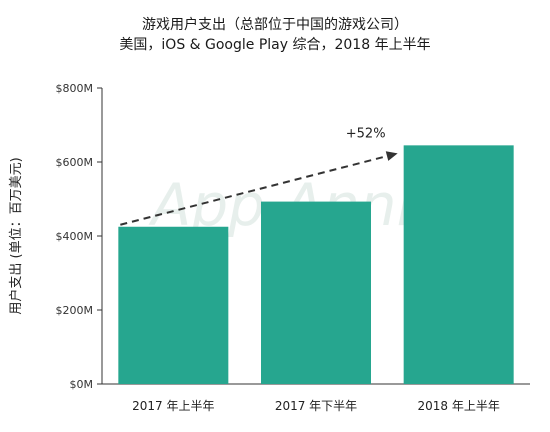 The height and width of the screenshot is (432, 550). Describe the element at coordinates (391, 156) in the screenshot. I see `growth-arrow-head` at that location.